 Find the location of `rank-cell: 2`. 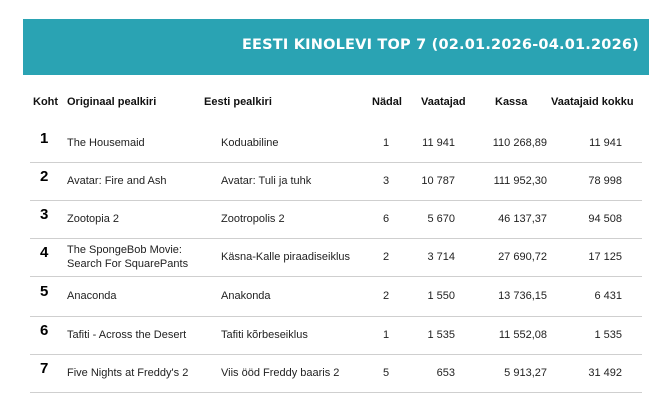

rank-cell: 2 is located at coordinates (44, 176).